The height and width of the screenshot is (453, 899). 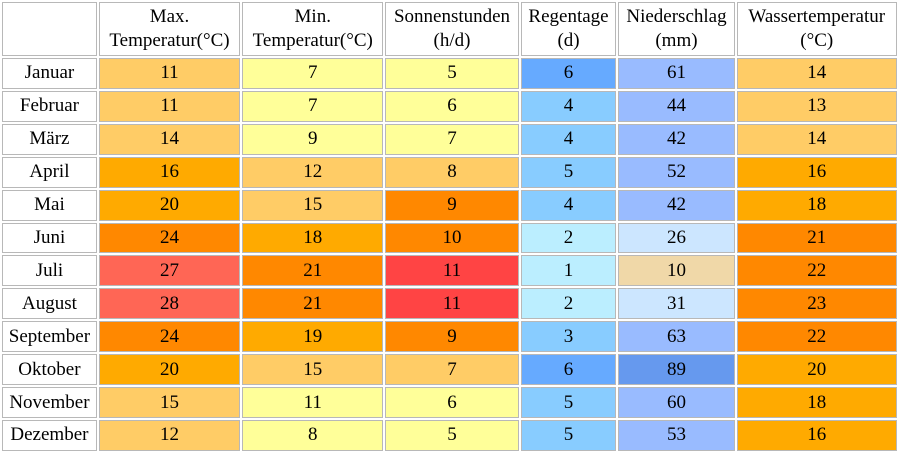 What do you see at coordinates (49, 337) in the screenshot?
I see `month-label: September` at bounding box center [49, 337].